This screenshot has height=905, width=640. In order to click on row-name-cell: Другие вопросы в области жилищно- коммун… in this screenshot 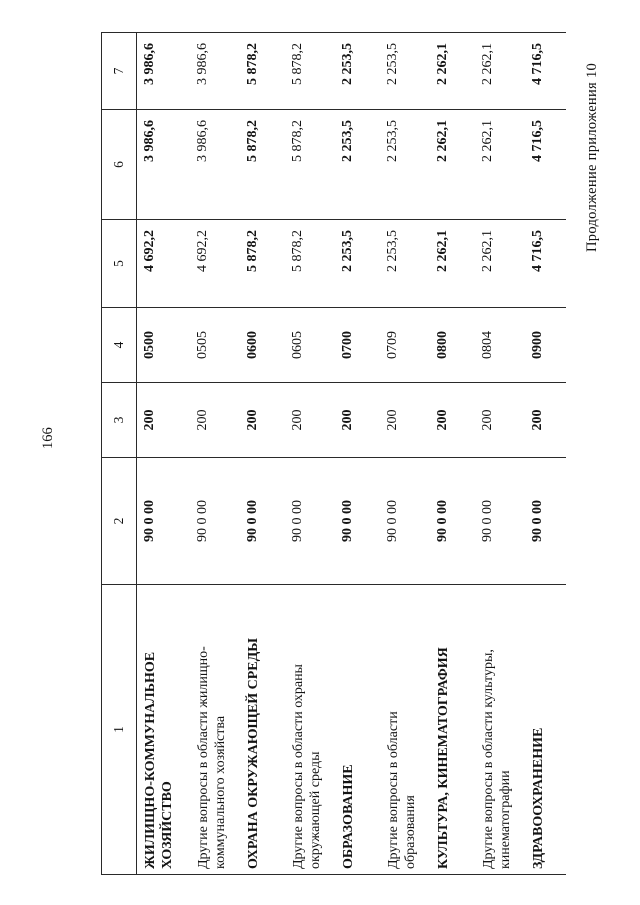, I will do `click(214, 729)`.